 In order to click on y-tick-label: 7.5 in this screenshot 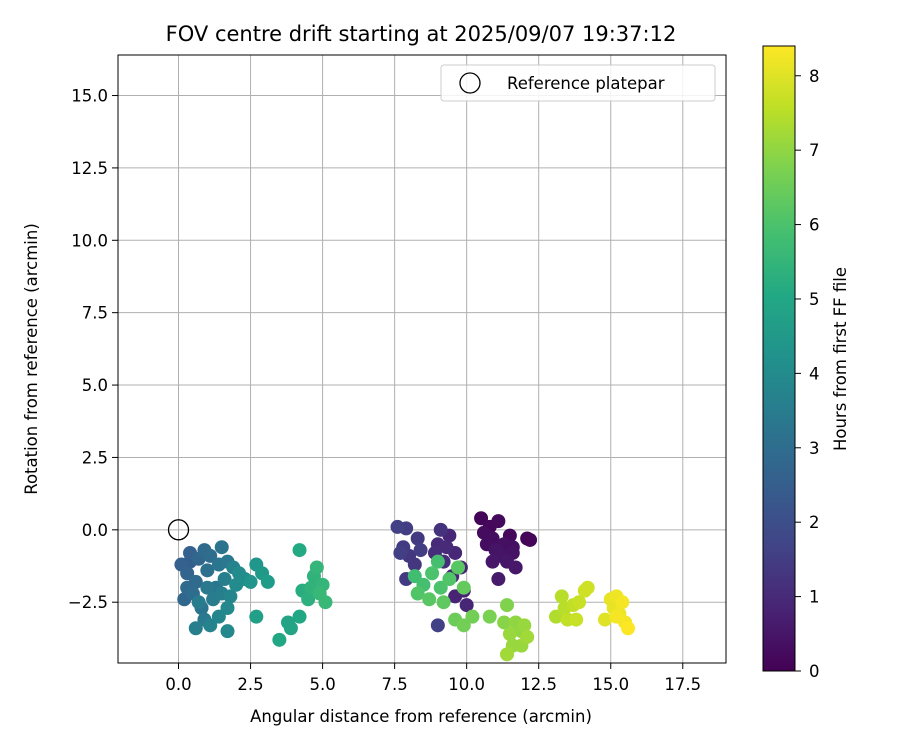, I will do `click(95, 313)`.